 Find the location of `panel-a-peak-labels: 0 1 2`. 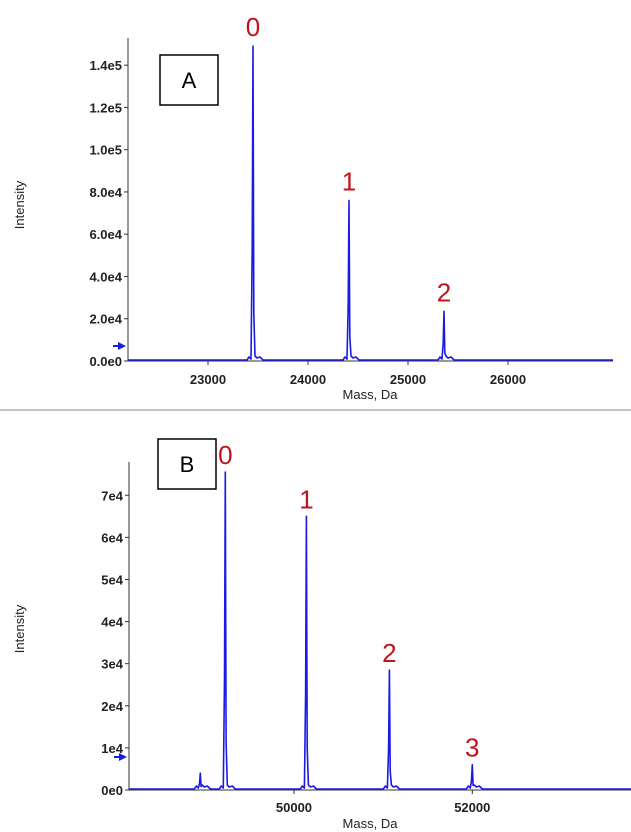

panel-a-peak-labels: 0 1 2 is located at coordinates (348, 159).